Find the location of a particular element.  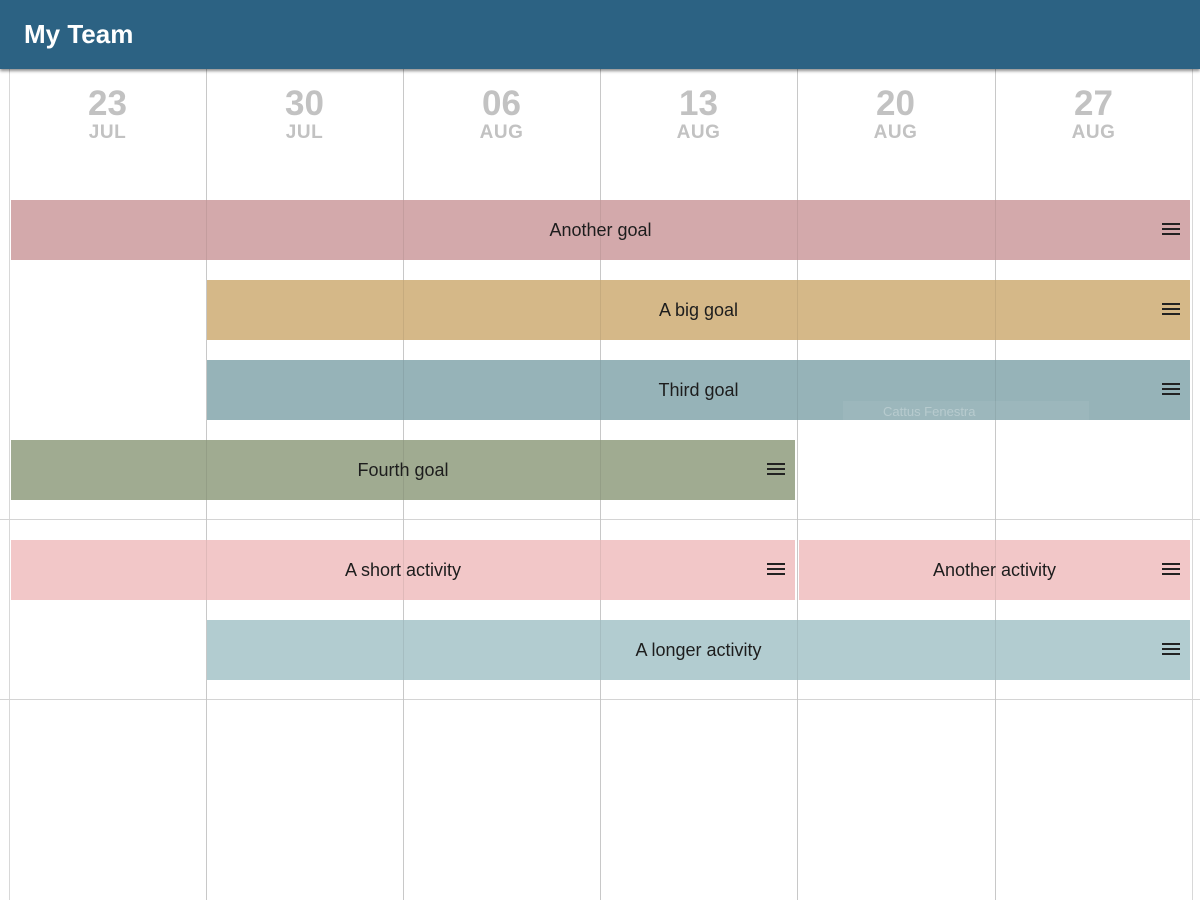

date-header: 06 AUG is located at coordinates (501, 114).